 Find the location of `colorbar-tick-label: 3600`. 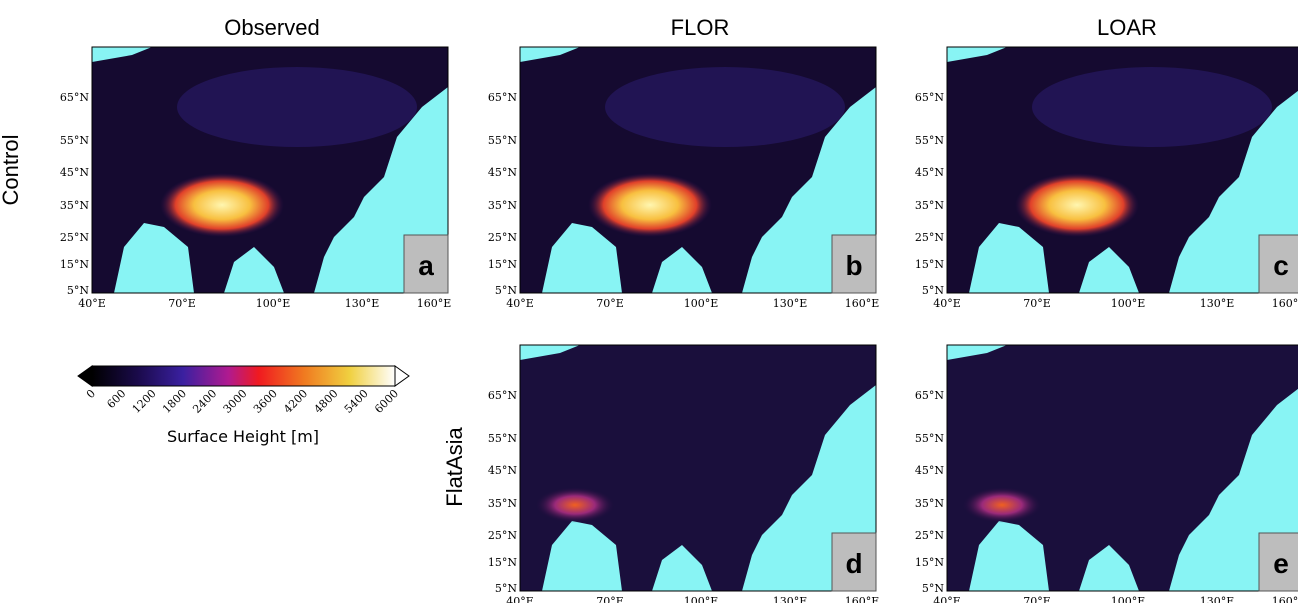

colorbar-tick-label: 3600 is located at coordinates (265, 401).